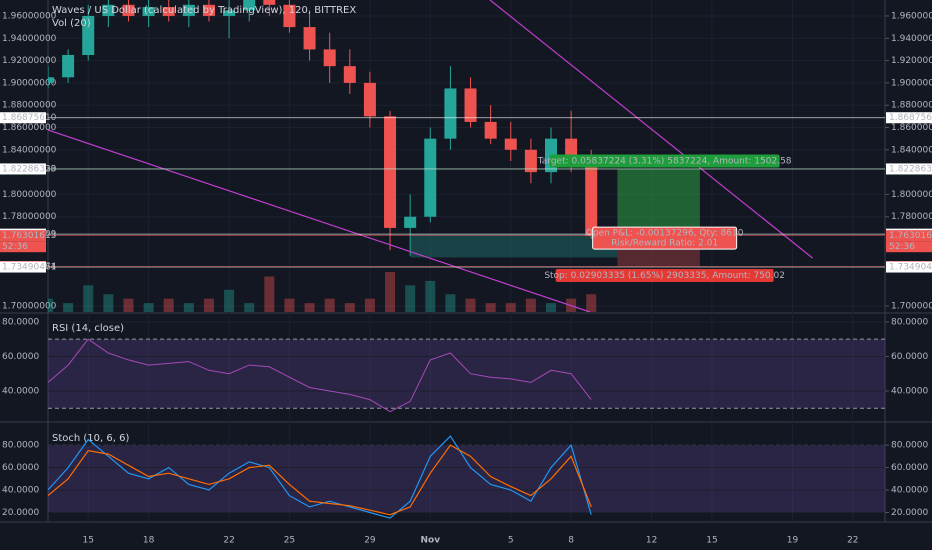 This screenshot has height=550, width=932. I want to click on y-tick-label-left: 1.94000000, so click(29, 39).